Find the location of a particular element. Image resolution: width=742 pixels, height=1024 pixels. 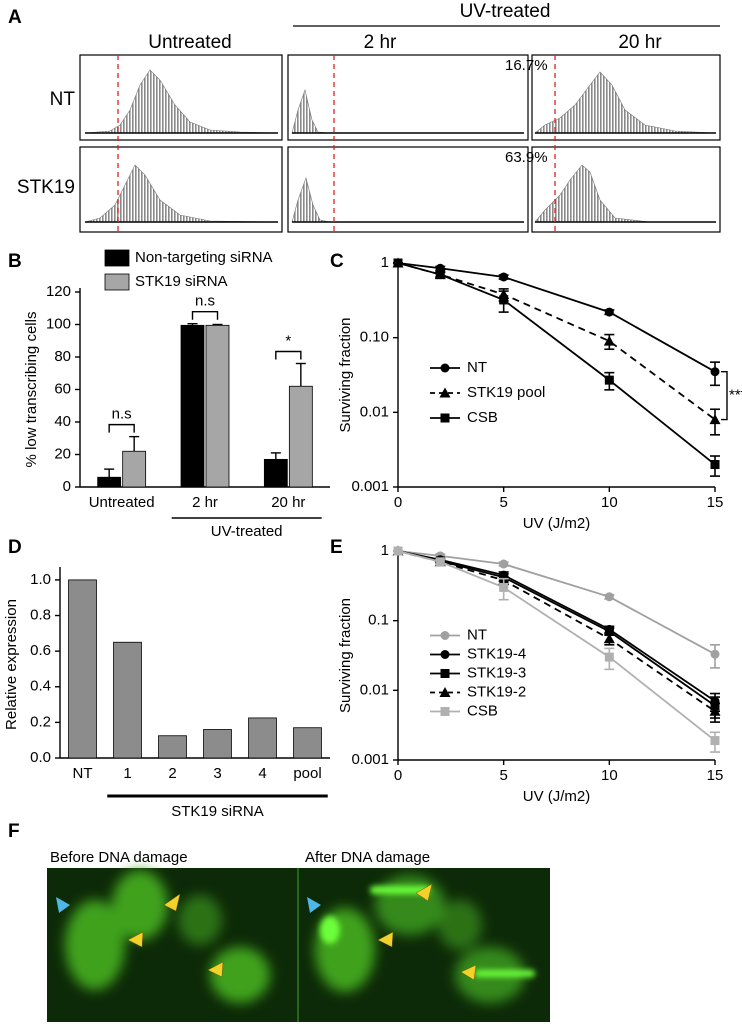

panel-letter: A is located at coordinates (15, 17).